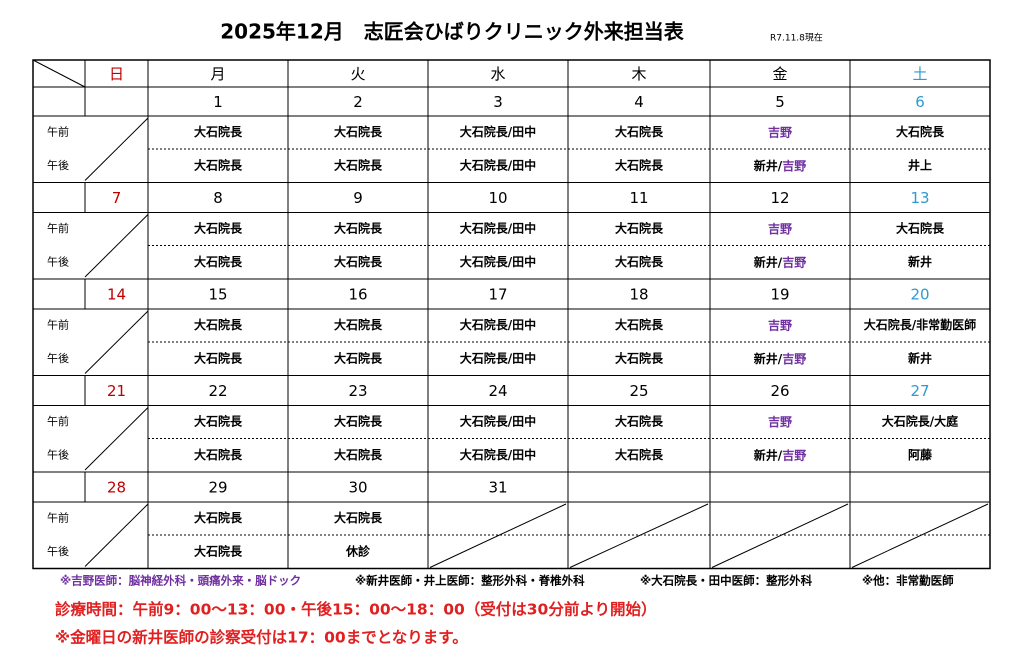 The image size is (1024, 664). Describe the element at coordinates (779, 391) in the screenshot. I see `date: 26` at that location.